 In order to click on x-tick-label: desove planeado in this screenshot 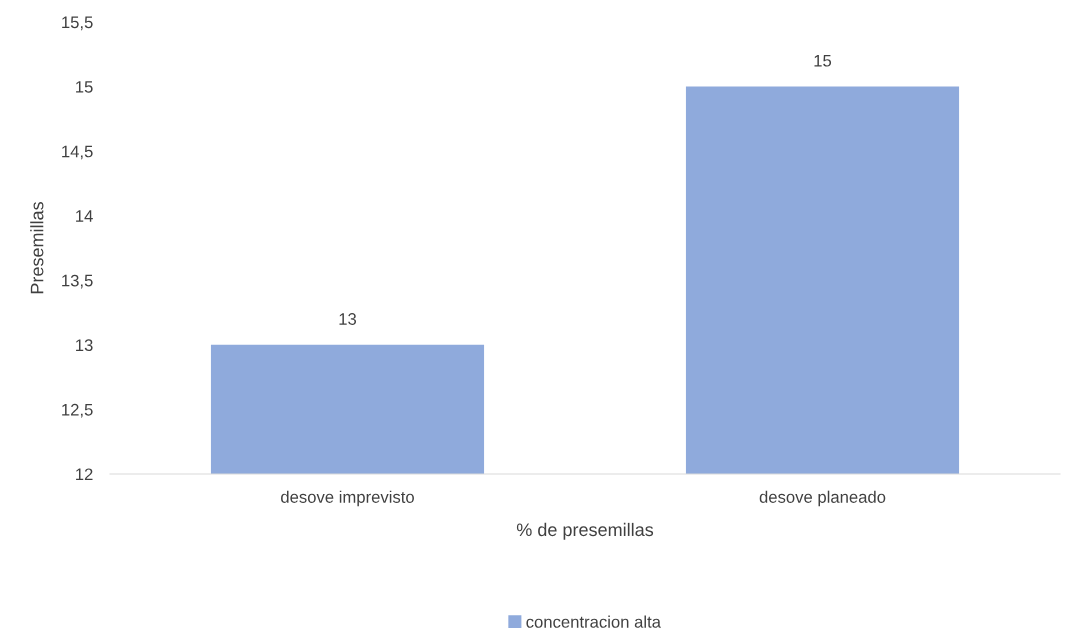, I will do `click(822, 498)`.